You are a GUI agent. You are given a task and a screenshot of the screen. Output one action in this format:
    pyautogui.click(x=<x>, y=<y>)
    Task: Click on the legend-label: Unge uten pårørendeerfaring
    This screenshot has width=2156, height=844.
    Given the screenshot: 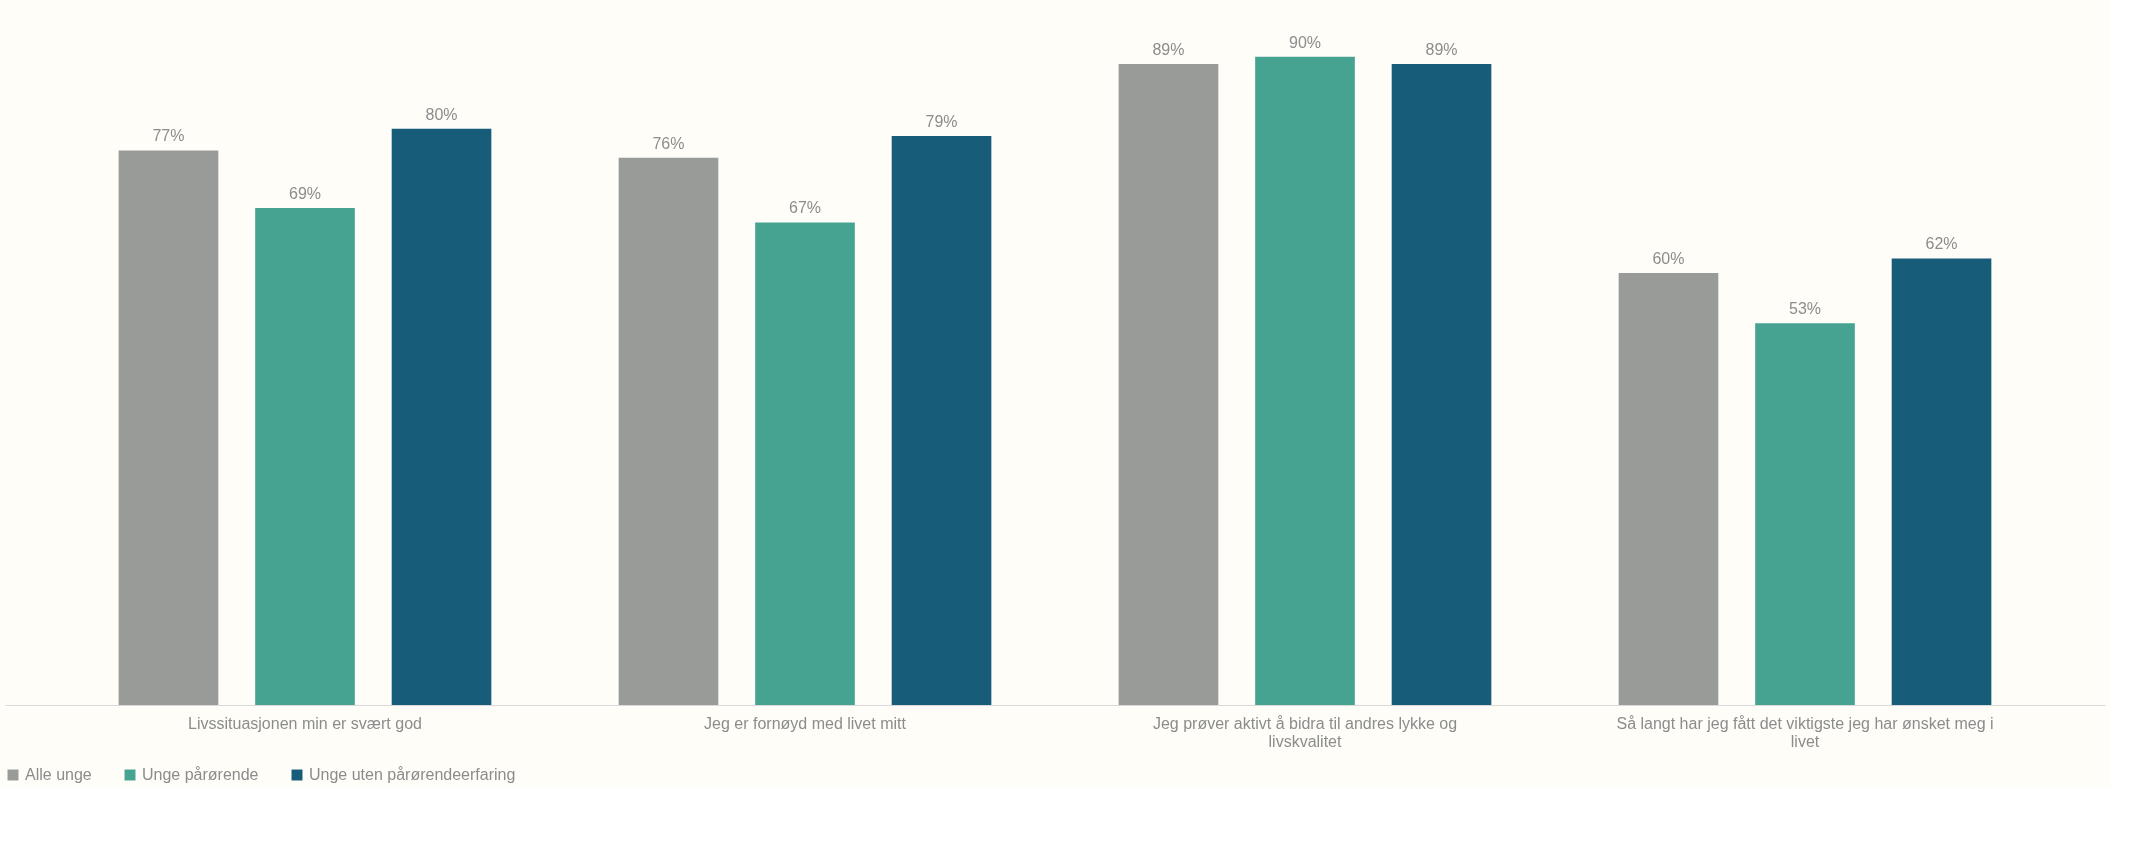 What is the action you would take?
    pyautogui.click(x=412, y=774)
    